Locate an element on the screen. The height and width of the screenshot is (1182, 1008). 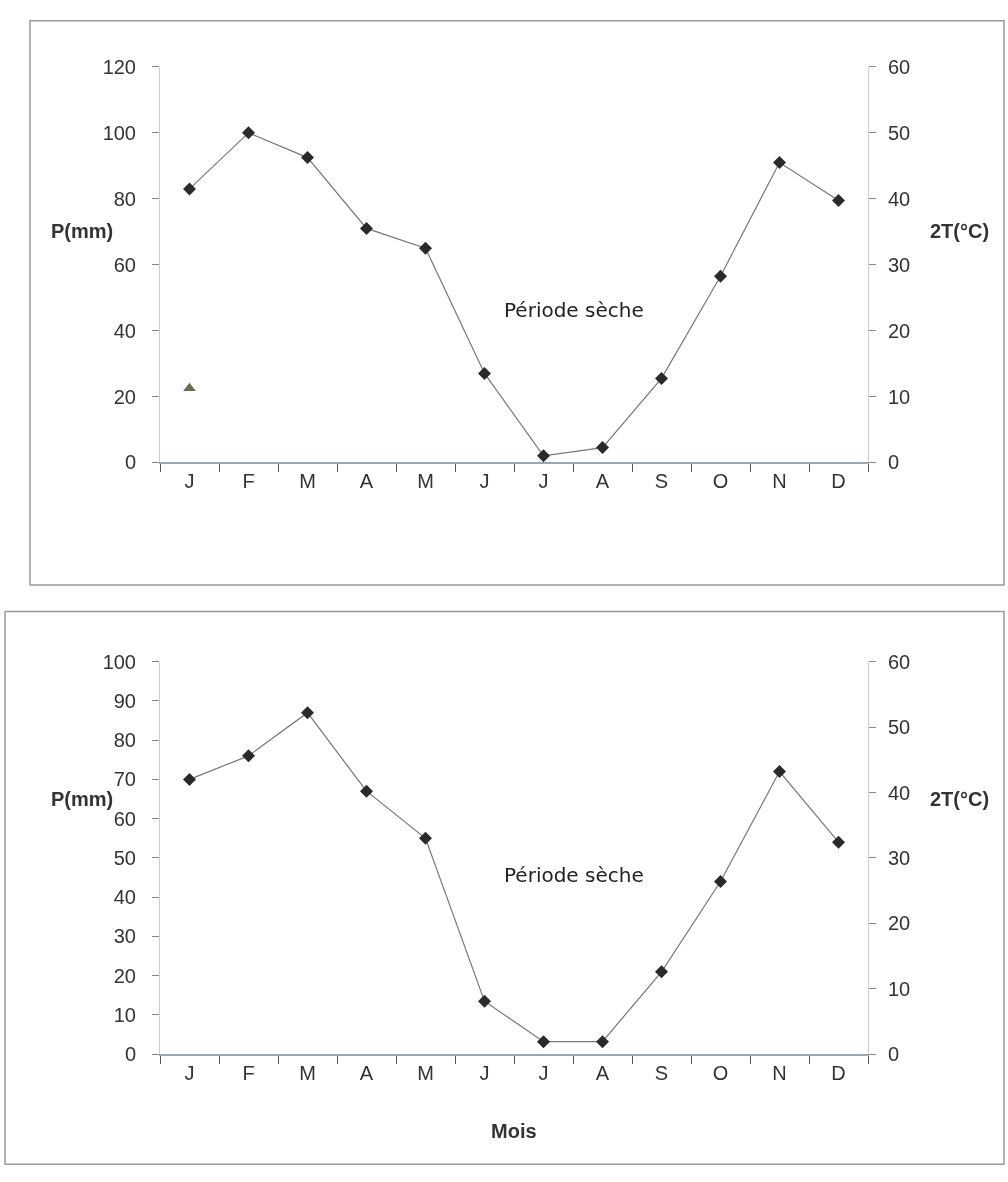
y-tick-label: 50 is located at coordinates (124, 857).